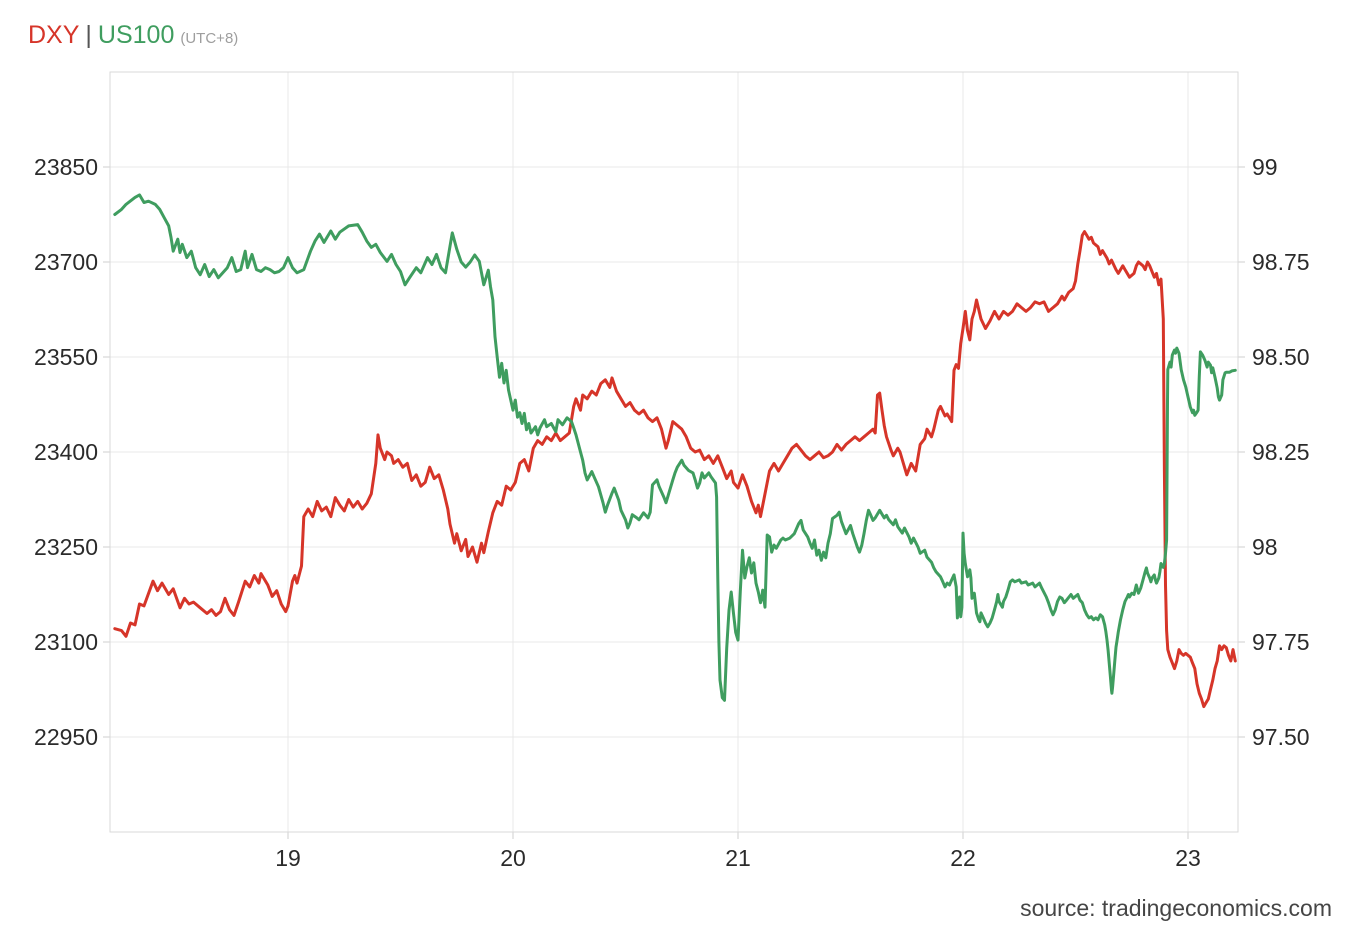 This screenshot has width=1350, height=936. I want to click on left-axis-label: 22950, so click(66, 737).